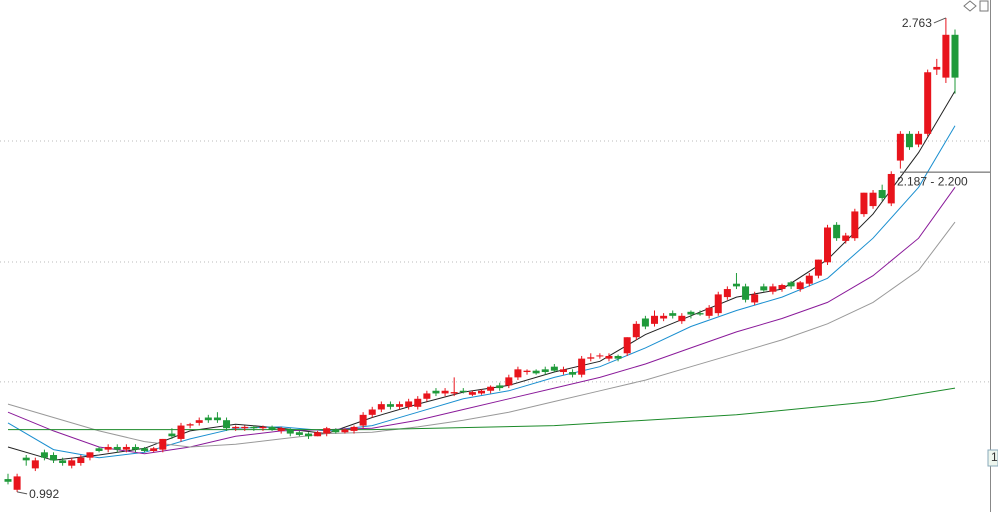 The image size is (998, 512). Describe the element at coordinates (917, 23) in the screenshot. I see `high-label: 2.763` at that location.